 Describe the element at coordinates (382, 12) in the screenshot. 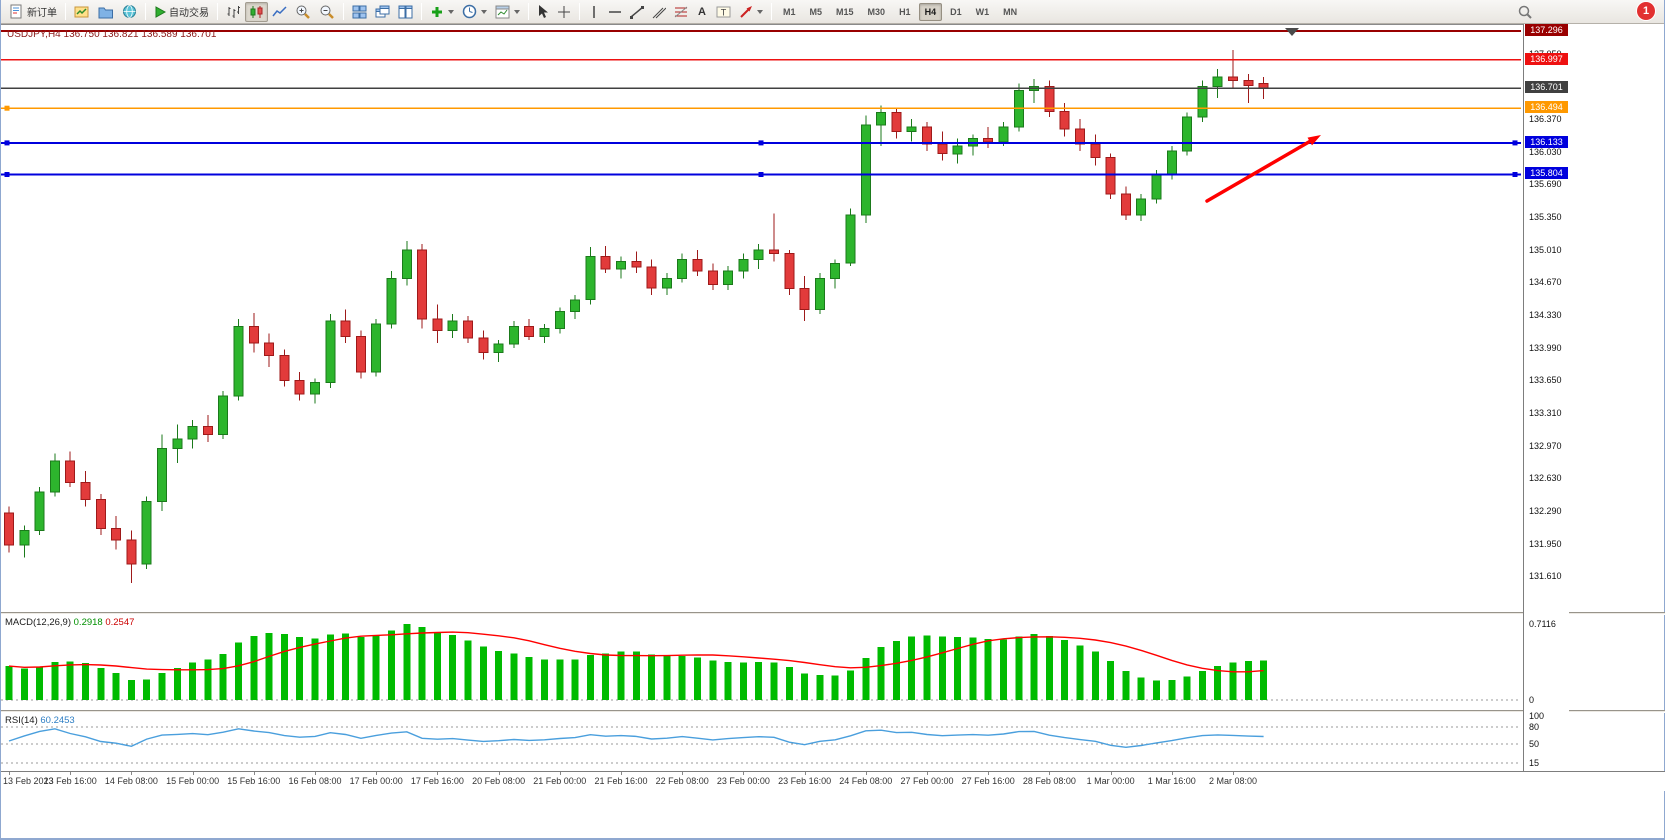

I see `cascade-windows-button` at that location.